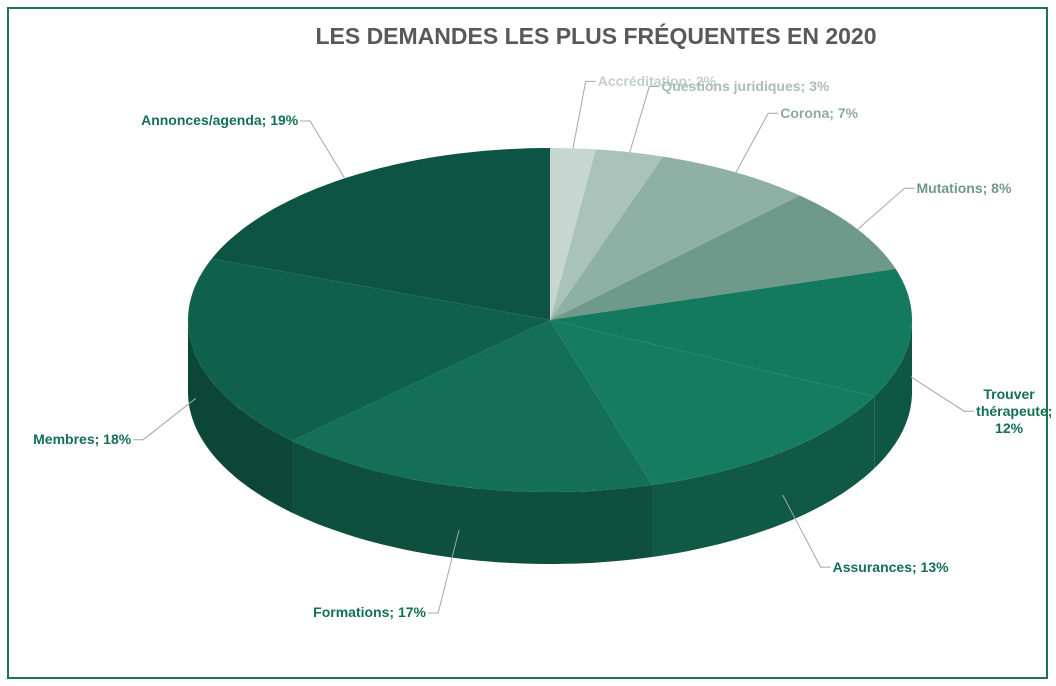  Describe the element at coordinates (1014, 410) in the screenshot. I see `data-label: Trouver thérapeute; 12%` at that location.